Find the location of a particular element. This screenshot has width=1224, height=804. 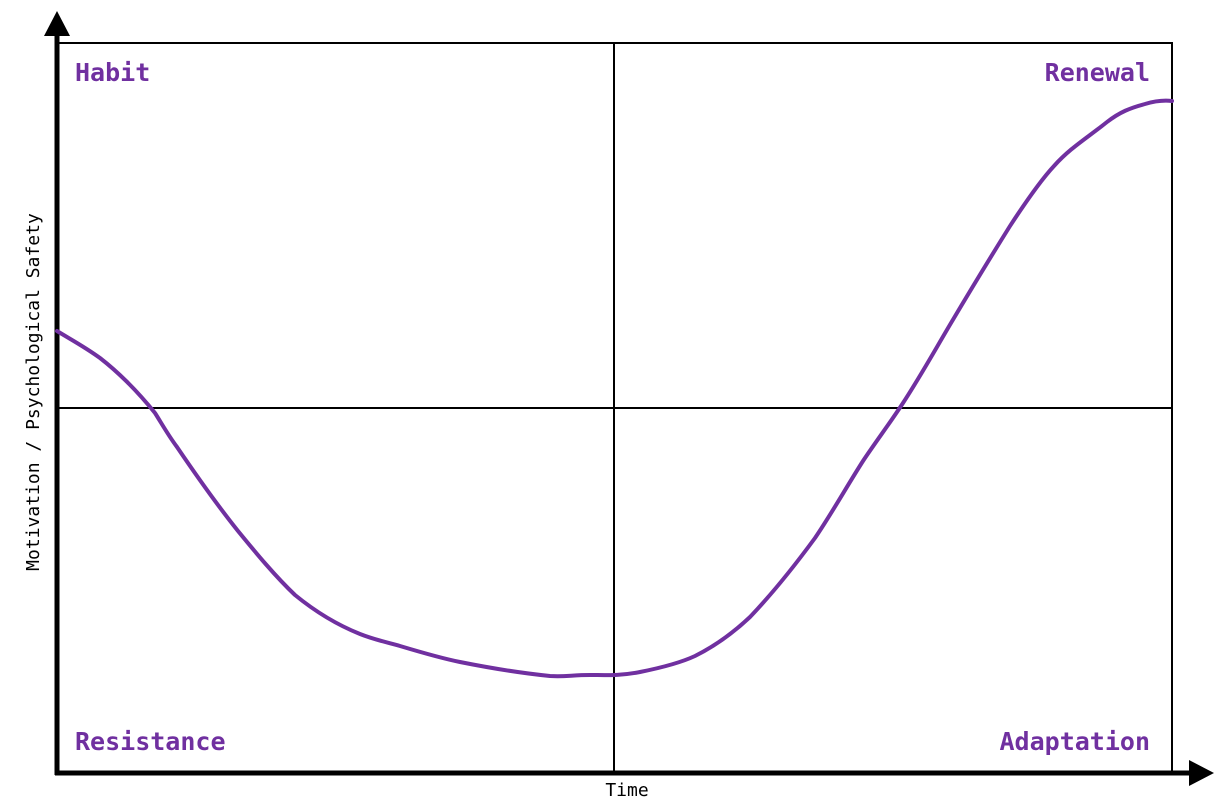

quadrant-label-habit: Habit is located at coordinates (112, 72).